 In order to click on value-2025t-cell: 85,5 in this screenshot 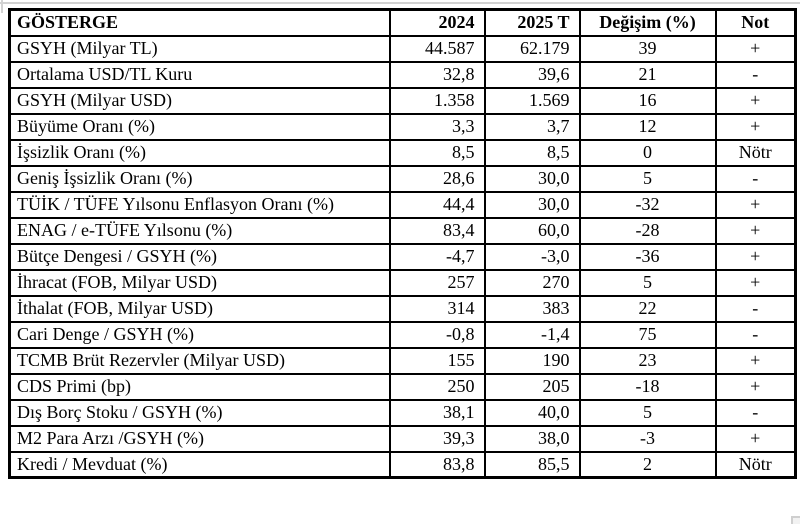, I will do `click(532, 464)`.